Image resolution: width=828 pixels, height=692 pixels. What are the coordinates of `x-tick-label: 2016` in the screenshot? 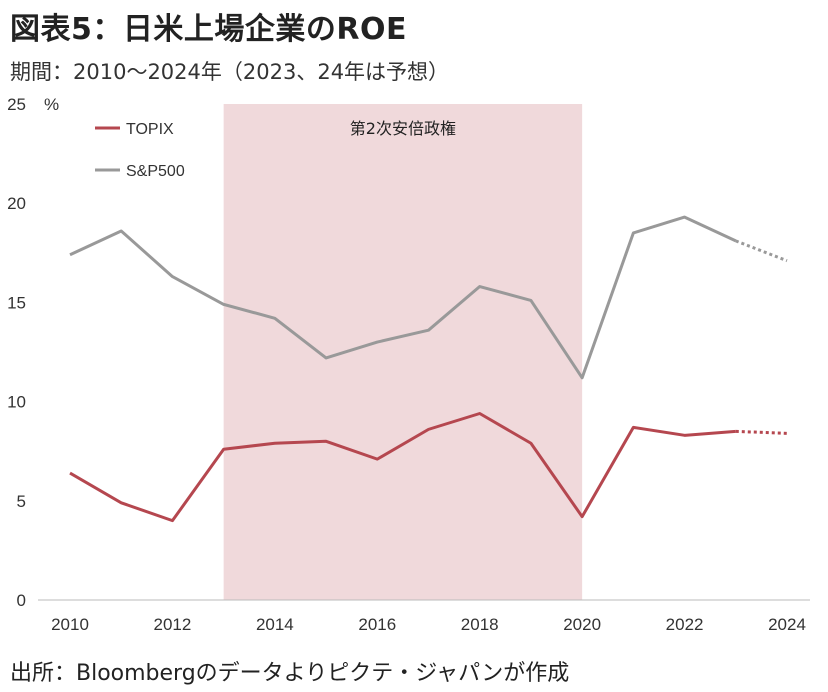 It's located at (377, 624).